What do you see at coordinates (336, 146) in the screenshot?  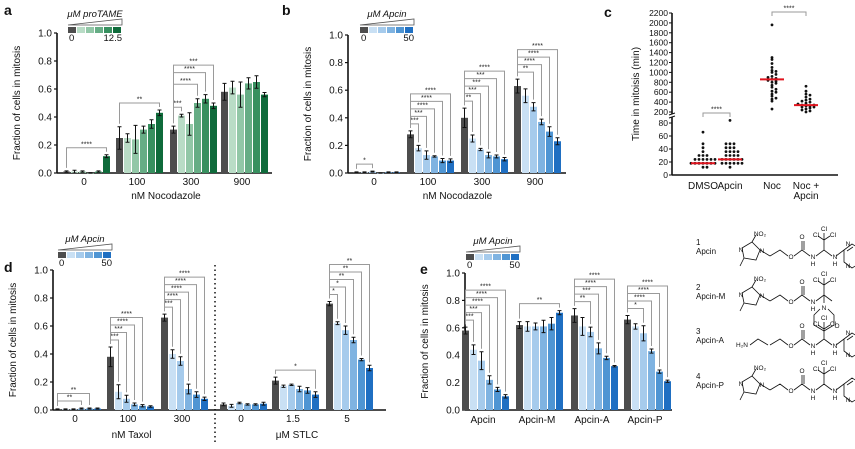 I see `y-tick-label: 0.2` at bounding box center [336, 146].